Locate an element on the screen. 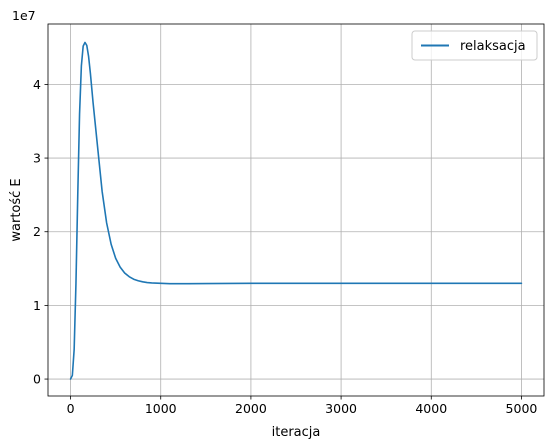 The height and width of the screenshot is (448, 554). x-tick-label: 4000 is located at coordinates (431, 408).